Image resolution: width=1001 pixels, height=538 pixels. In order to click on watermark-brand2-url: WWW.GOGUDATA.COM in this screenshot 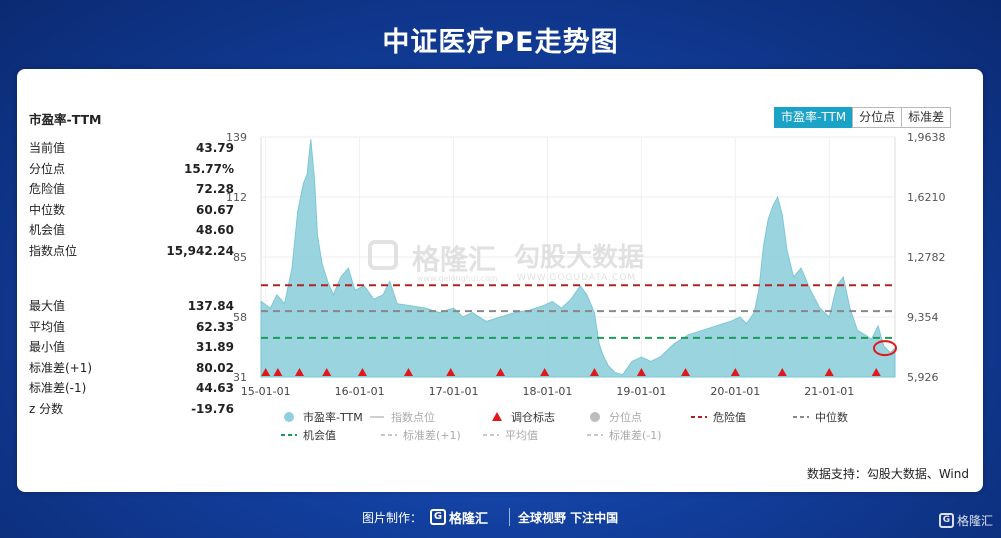, I will do `click(576, 278)`.